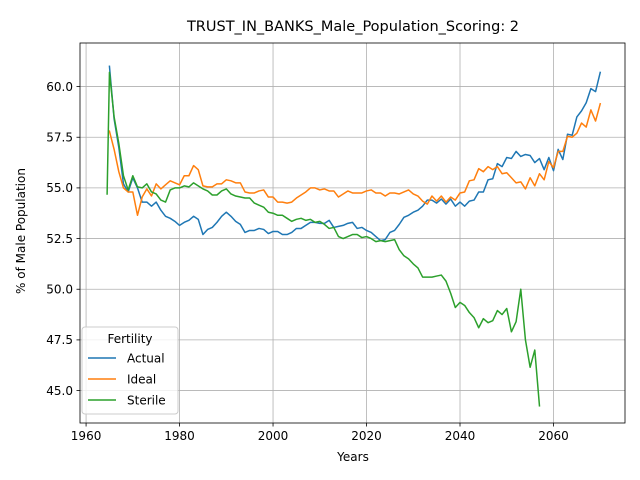 The image size is (640, 480). I want to click on x-tick-label: 1960, so click(86, 436).